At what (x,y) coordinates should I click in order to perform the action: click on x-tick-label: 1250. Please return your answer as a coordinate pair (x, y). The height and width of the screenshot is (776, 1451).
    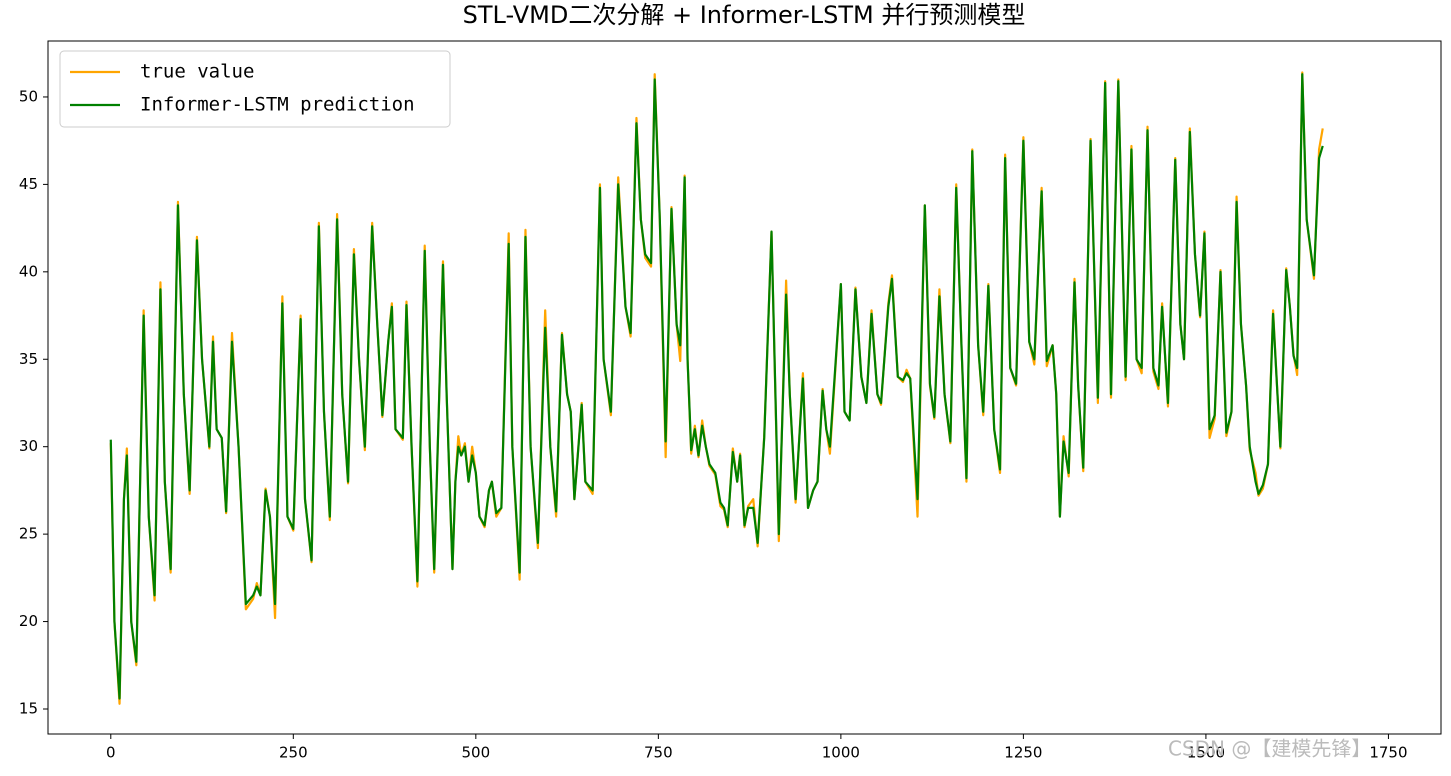
    Looking at the image, I should click on (1023, 753).